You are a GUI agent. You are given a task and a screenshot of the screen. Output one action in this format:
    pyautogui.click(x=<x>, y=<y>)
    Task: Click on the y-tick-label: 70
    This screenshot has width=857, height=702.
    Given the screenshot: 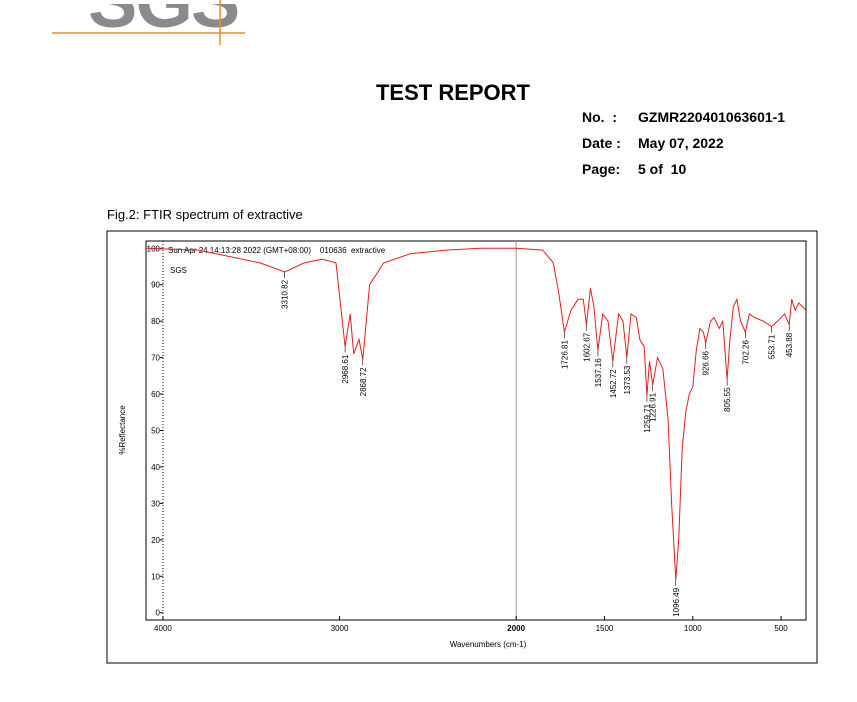 What is the action you would take?
    pyautogui.click(x=155, y=358)
    